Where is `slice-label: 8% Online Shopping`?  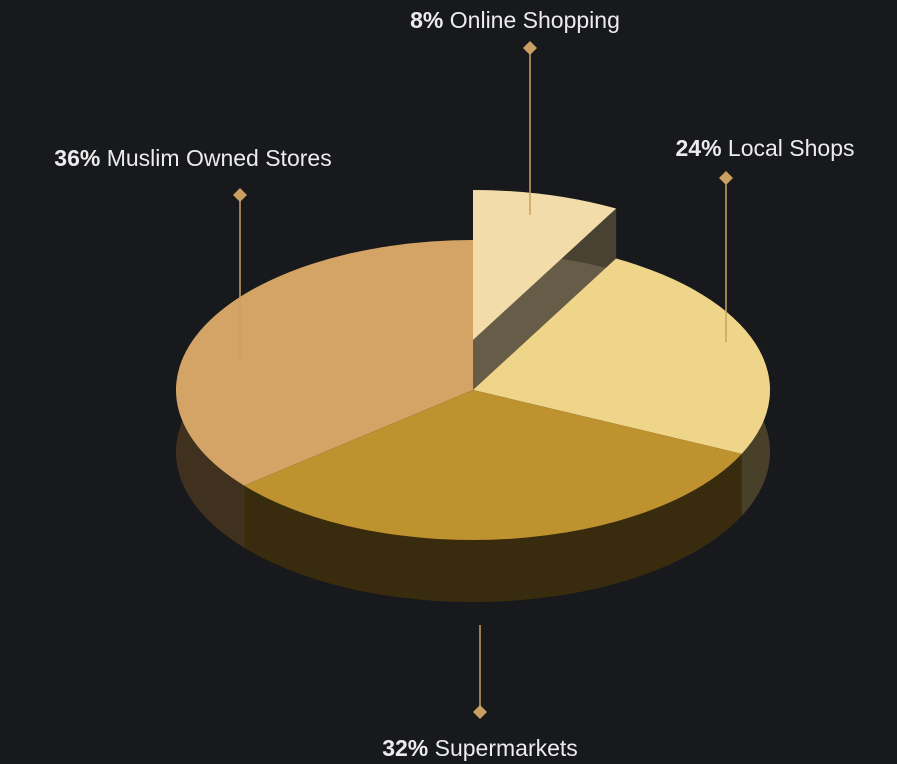 slice-label: 8% Online Shopping is located at coordinates (515, 20).